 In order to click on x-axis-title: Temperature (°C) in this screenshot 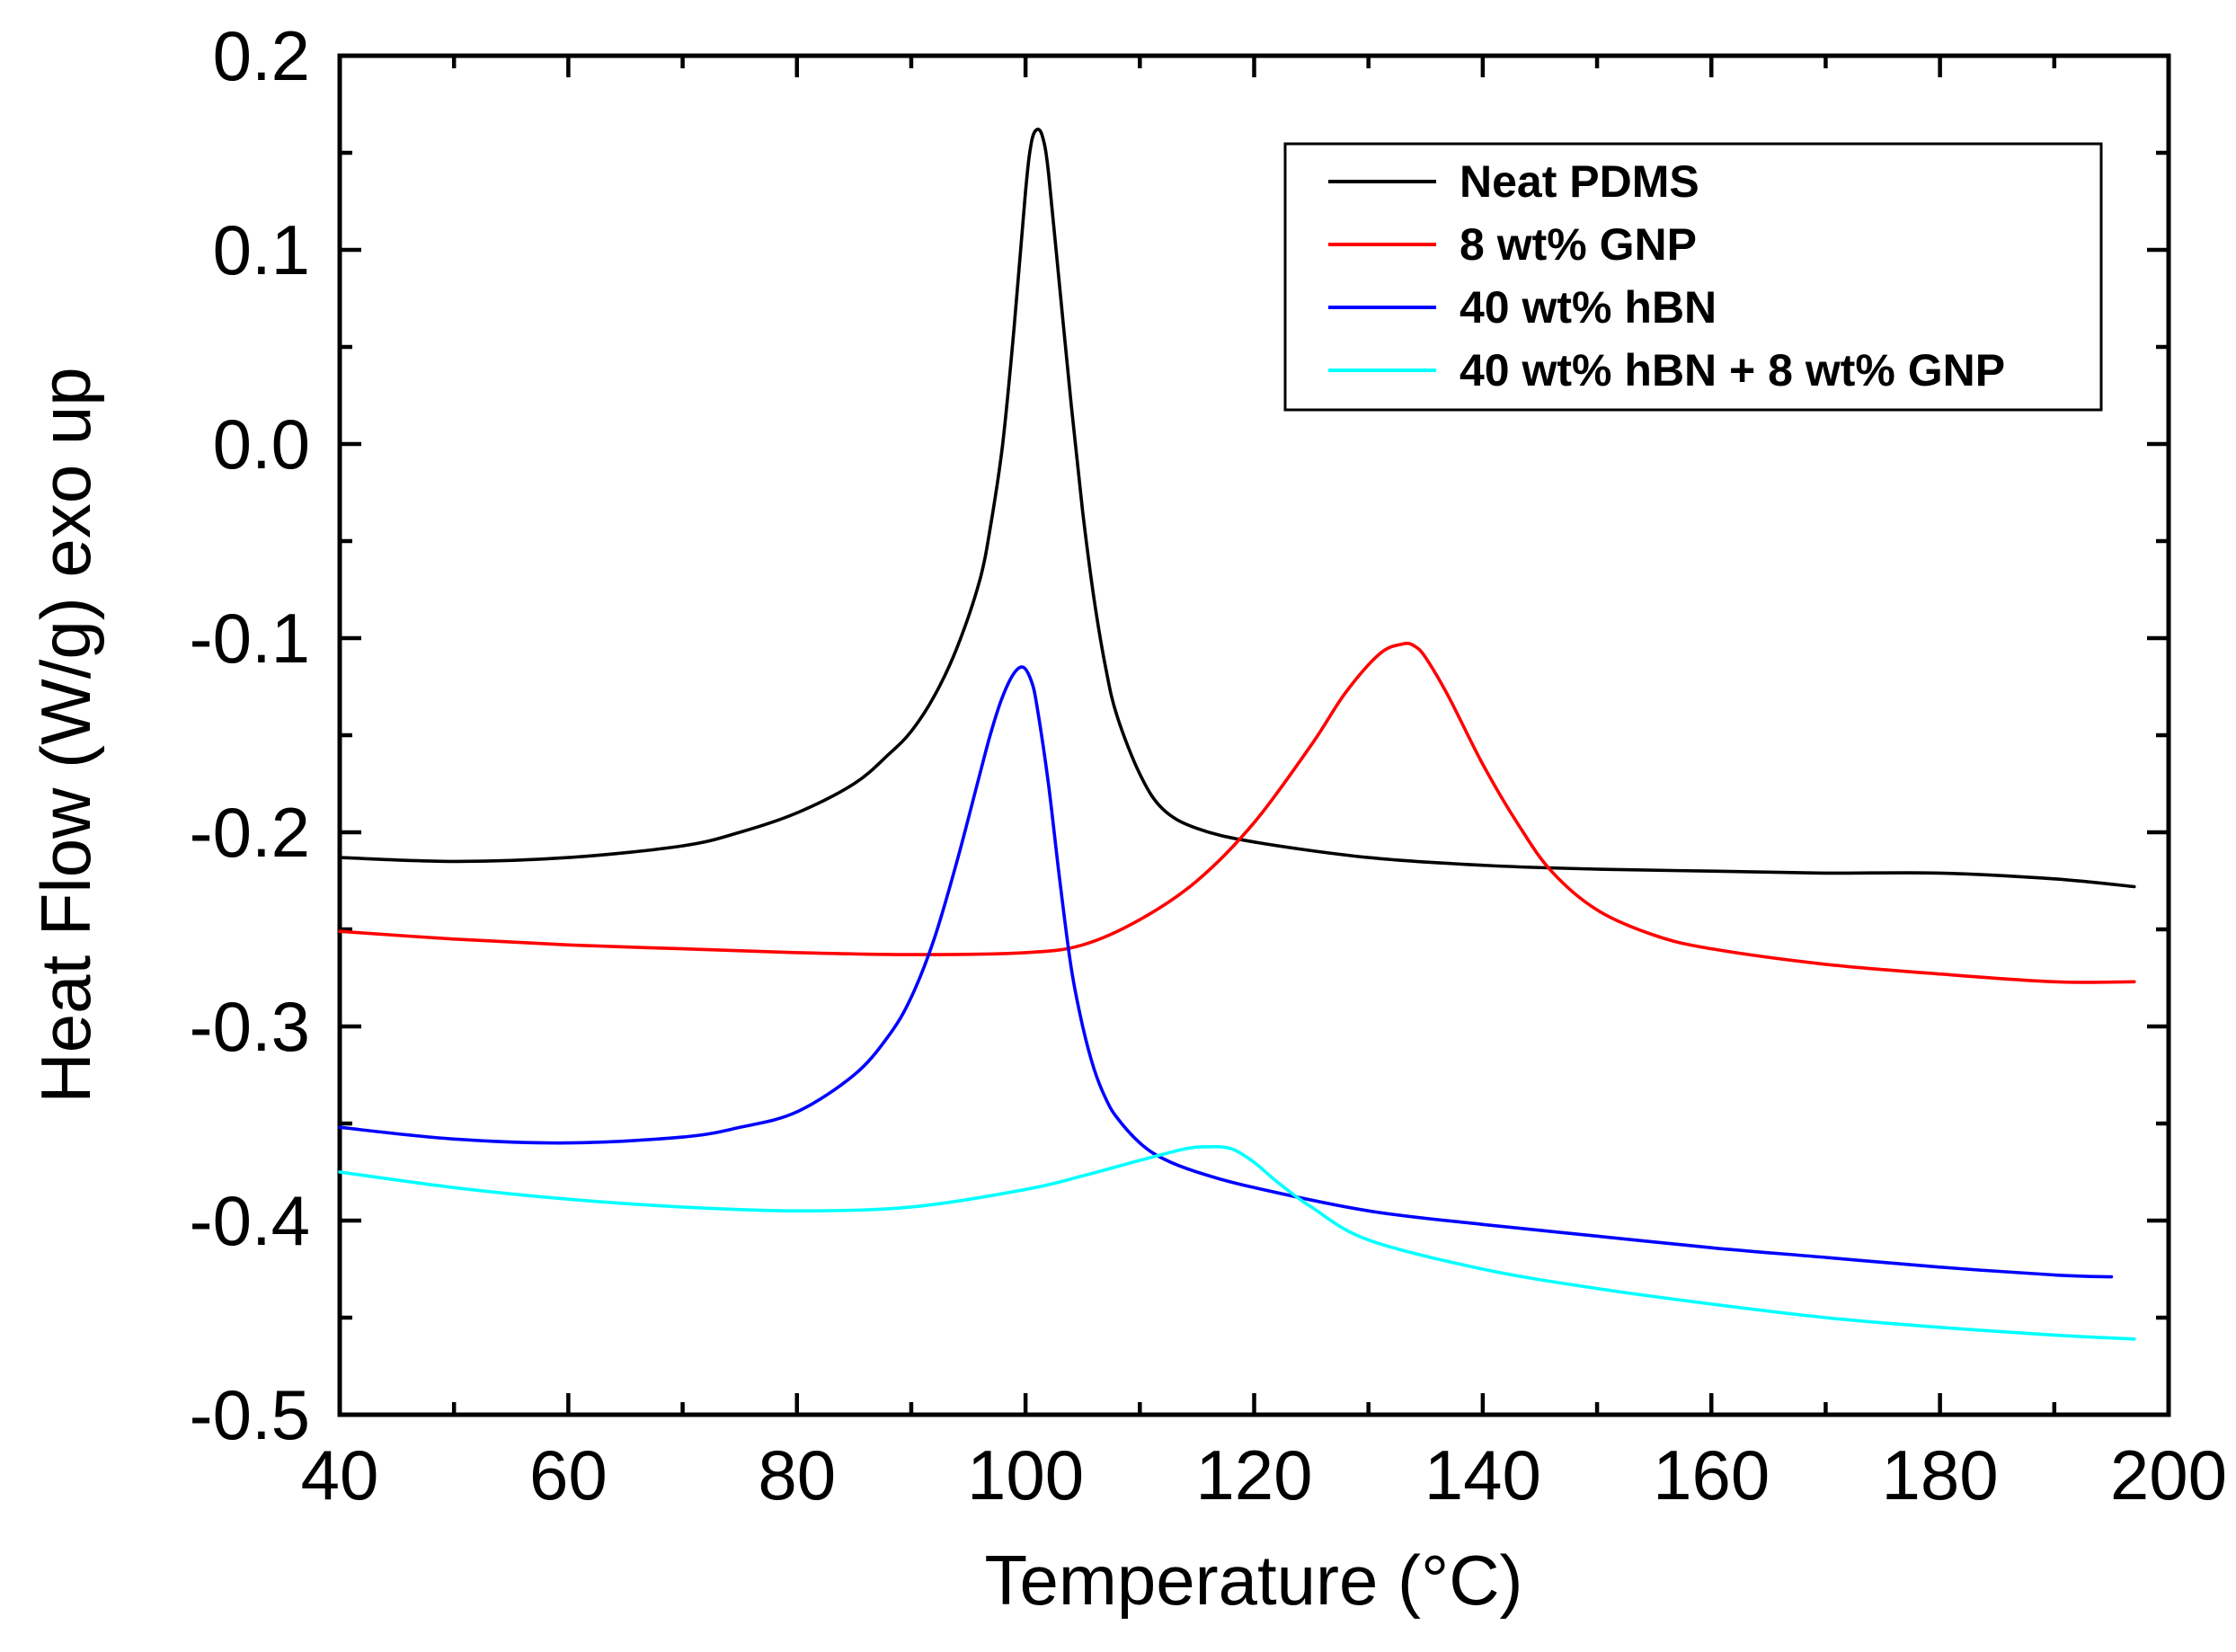, I will do `click(1253, 1580)`.